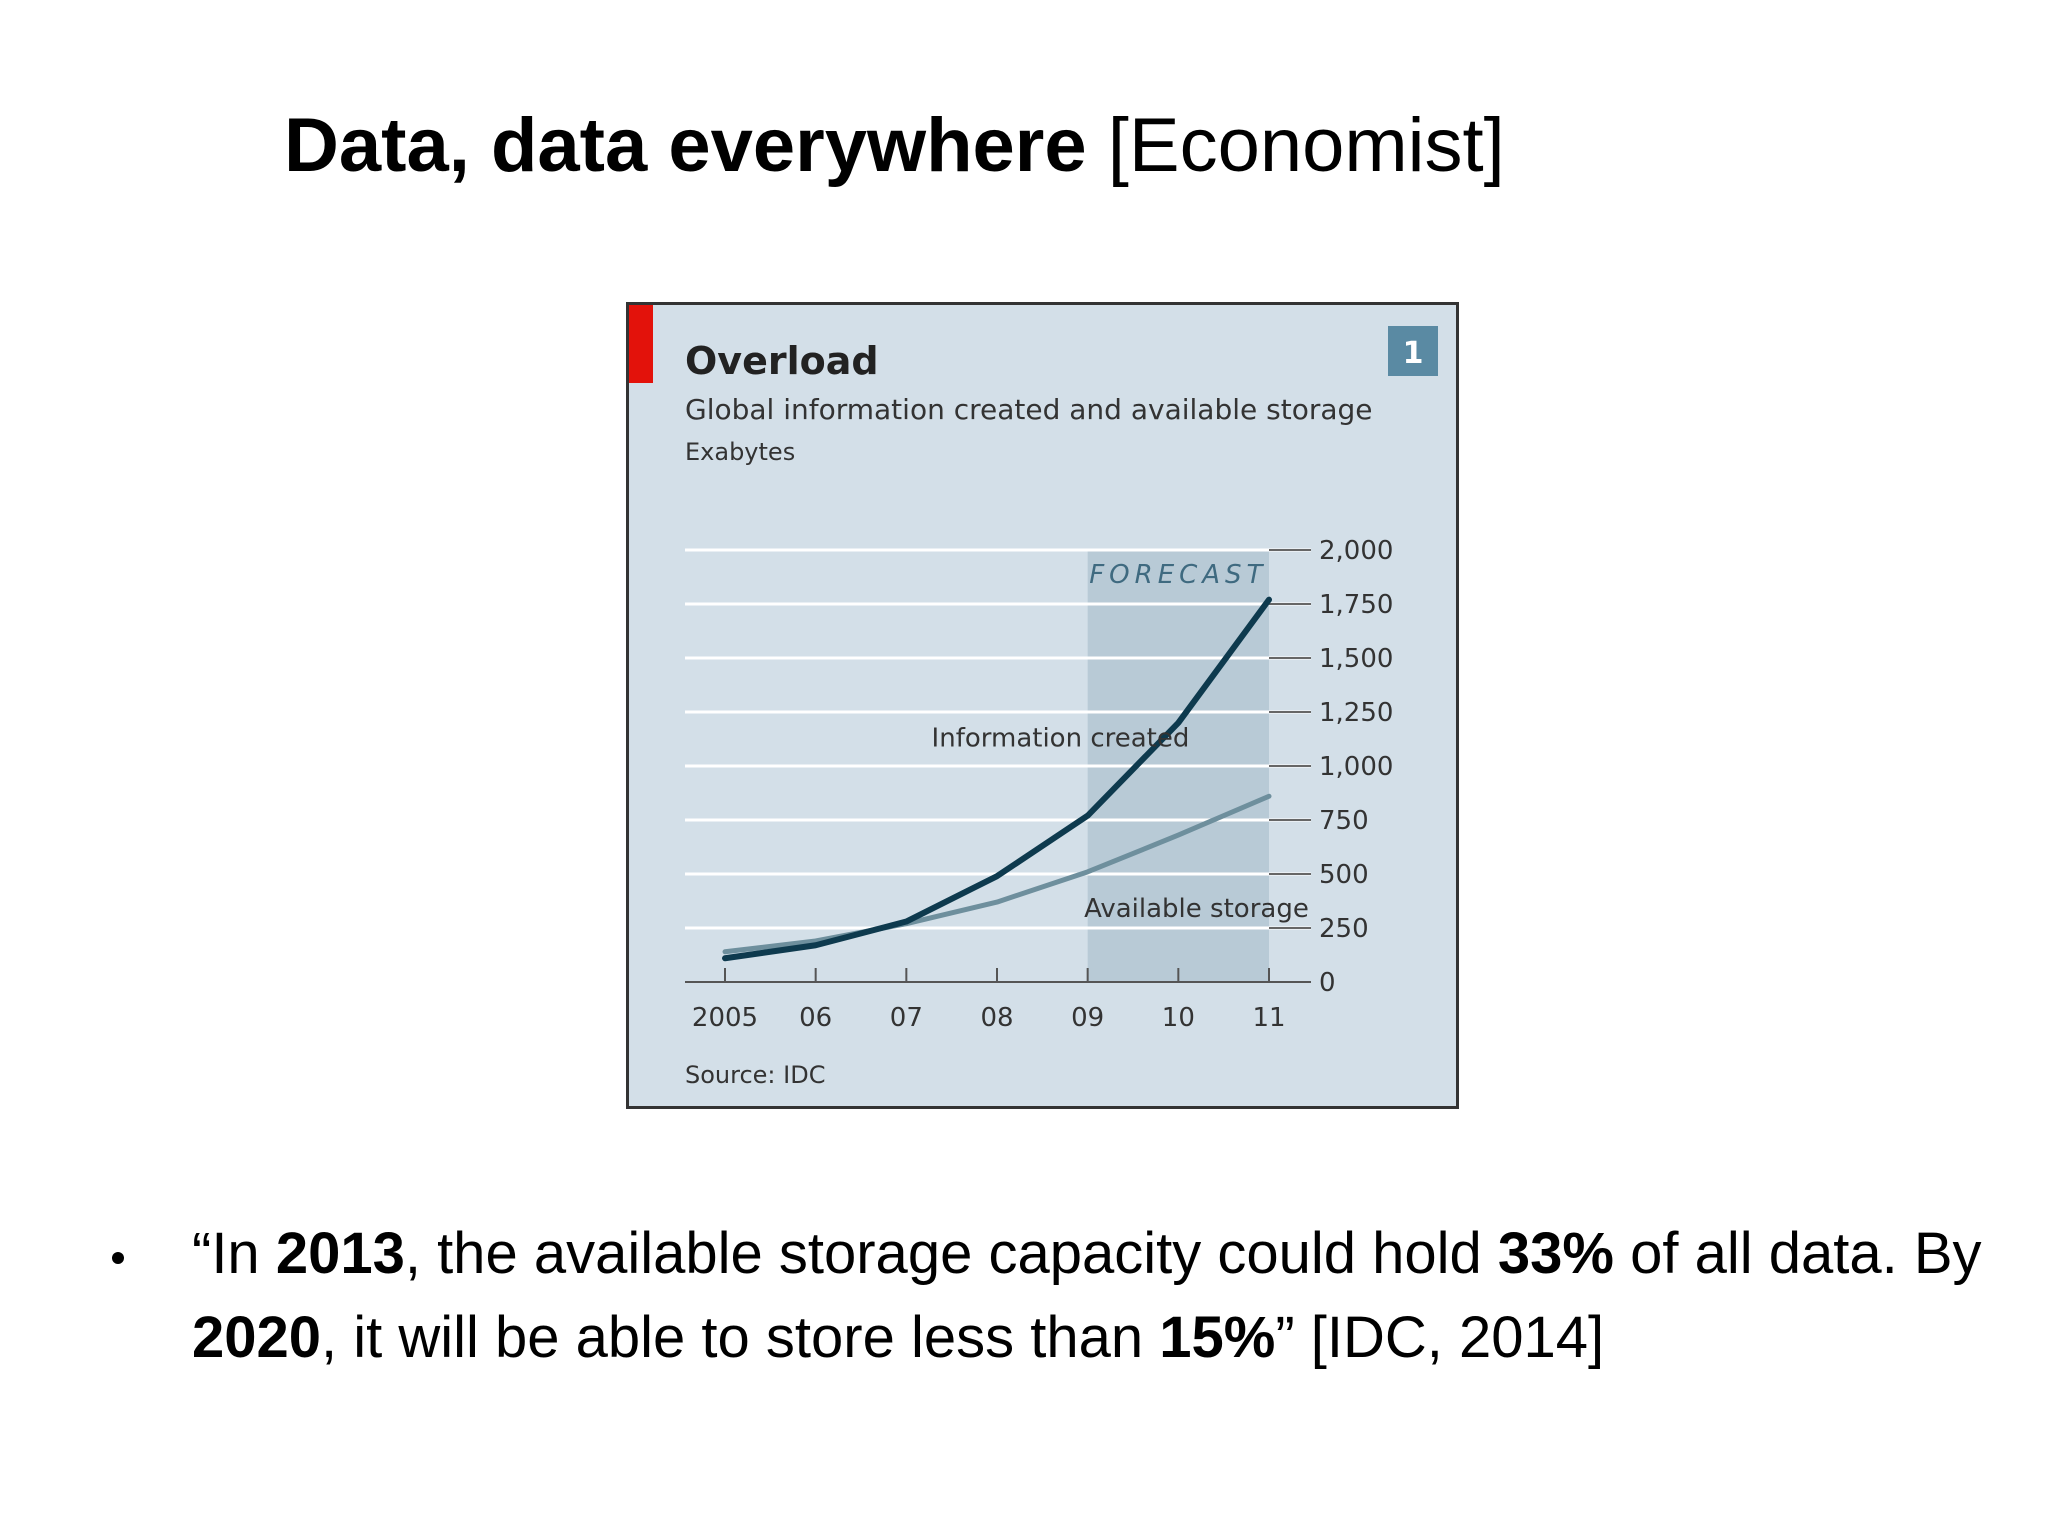  What do you see at coordinates (1344, 821) in the screenshot?
I see `y-tick-label: 750` at bounding box center [1344, 821].